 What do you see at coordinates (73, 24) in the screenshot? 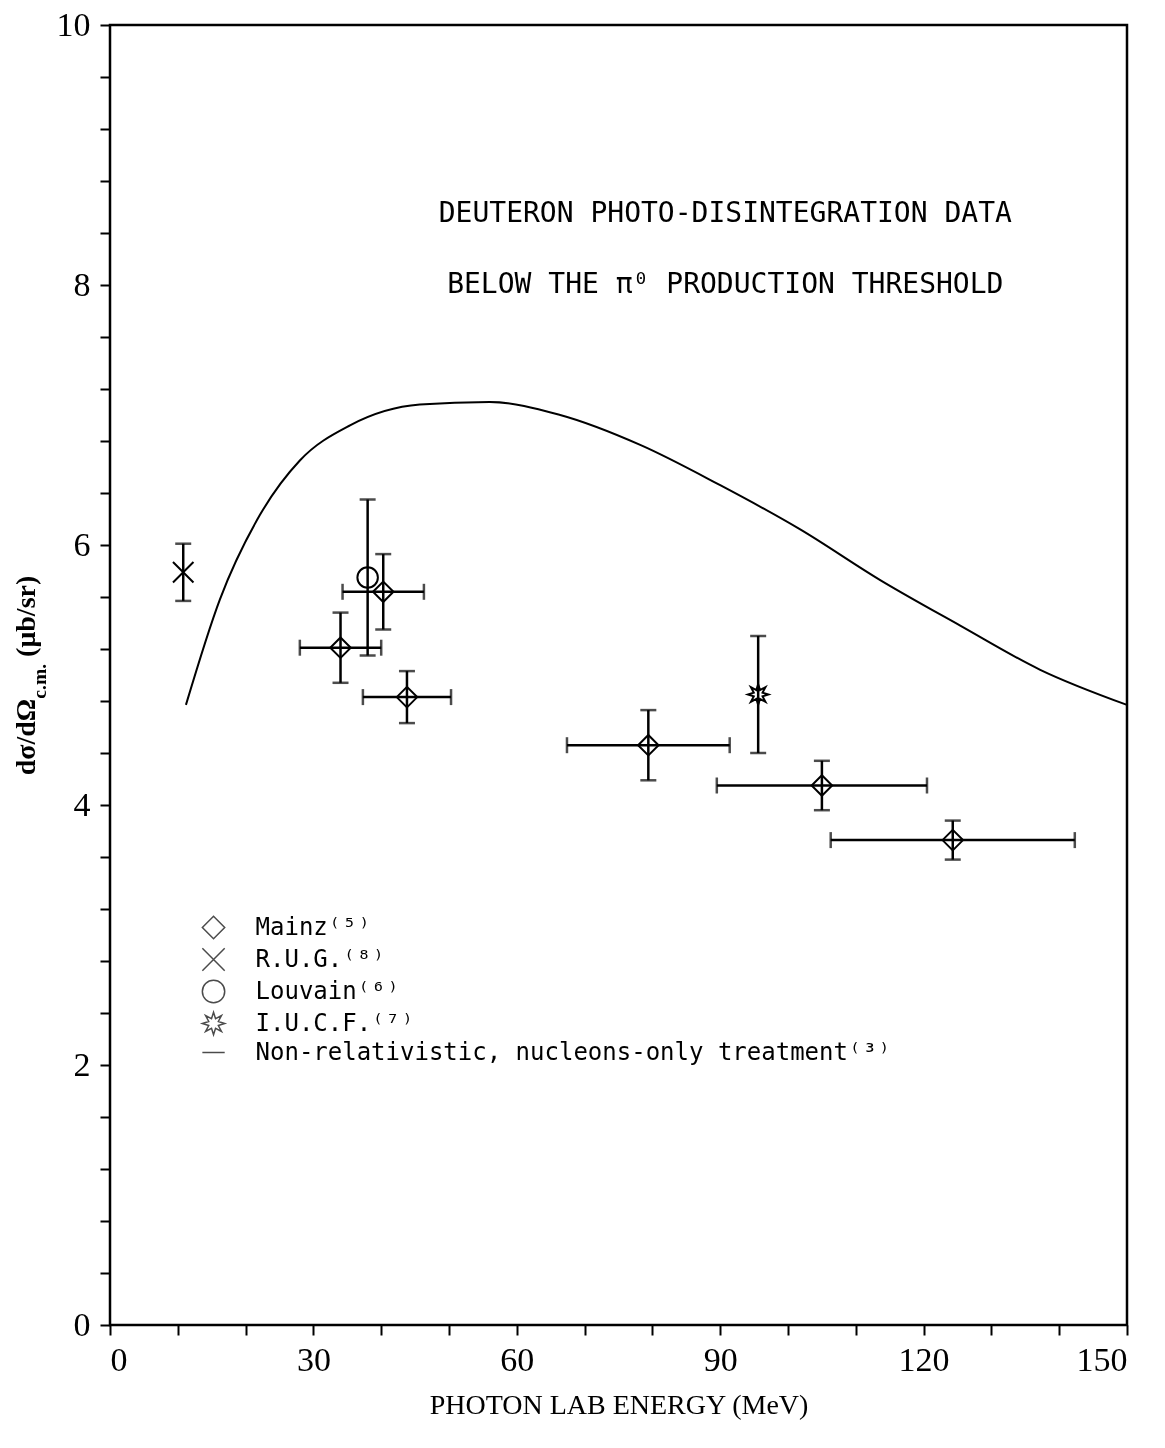
I see `y-tick-label: 10` at bounding box center [73, 24].